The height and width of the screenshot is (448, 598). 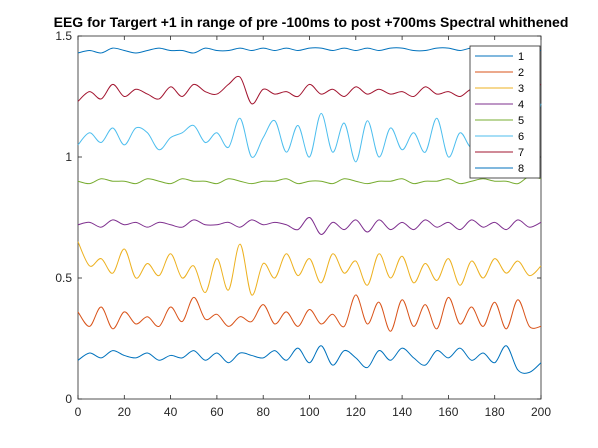 What do you see at coordinates (521, 89) in the screenshot?
I see `legend-label-3: 3` at bounding box center [521, 89].